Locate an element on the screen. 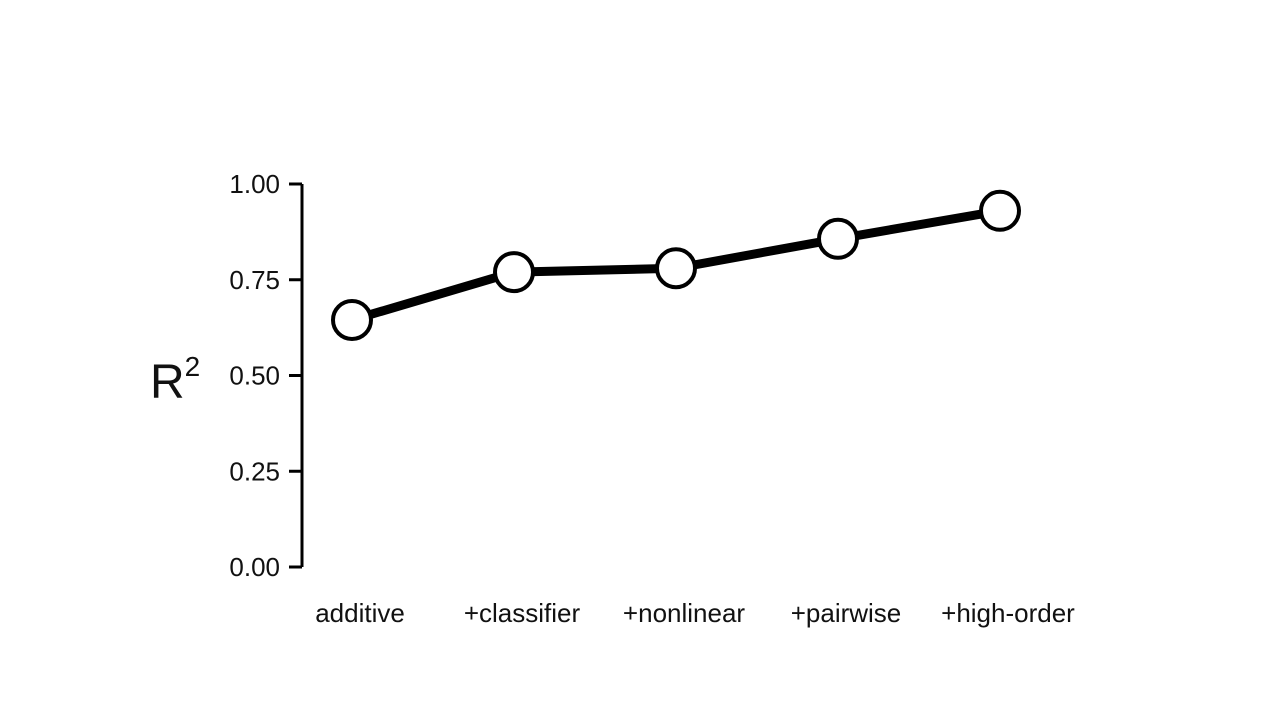  data-point-classifier is located at coordinates (514, 272).